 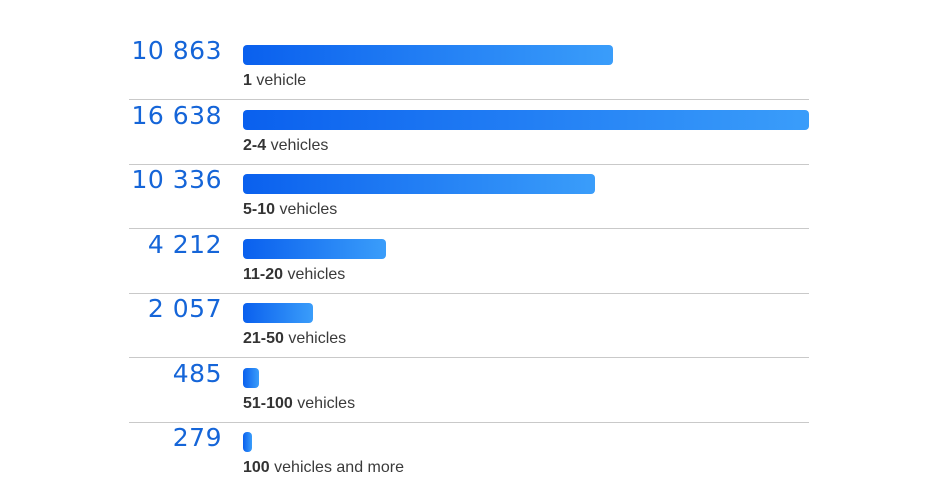 What do you see at coordinates (184, 244) in the screenshot?
I see `bar-value-label: 4 212` at bounding box center [184, 244].